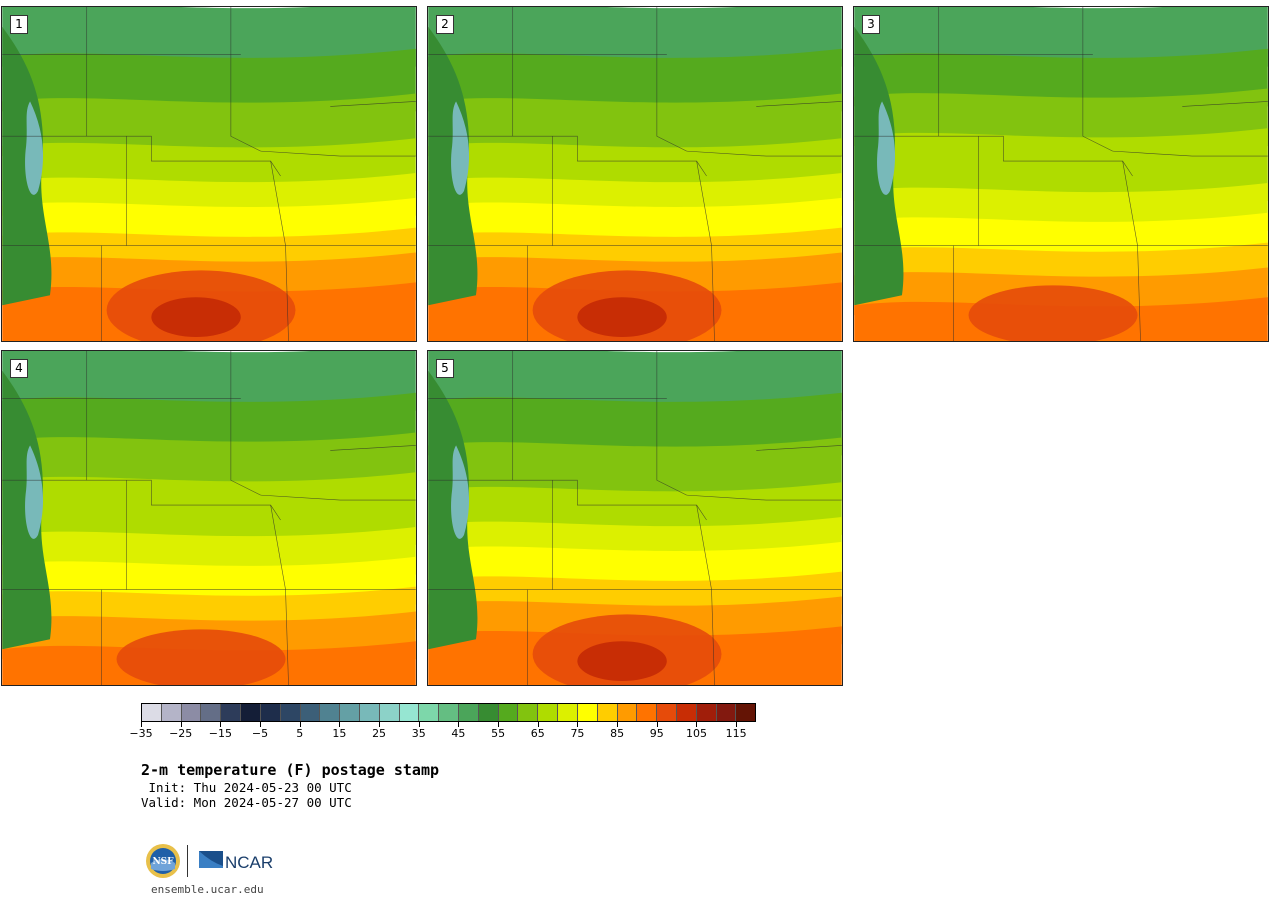  I want to click on logo-divider, so click(187, 861).